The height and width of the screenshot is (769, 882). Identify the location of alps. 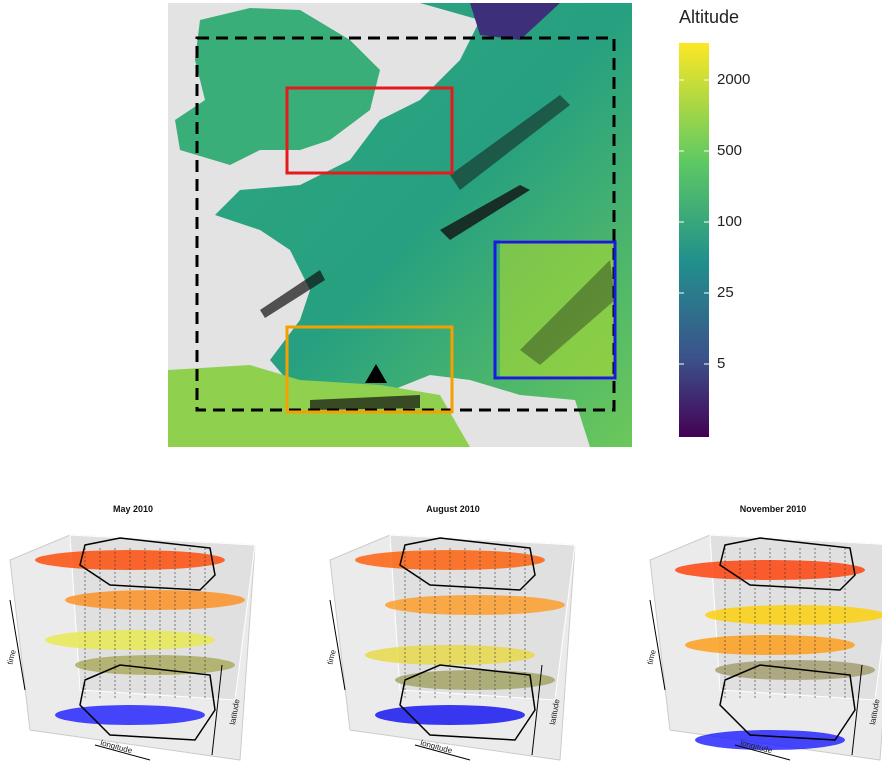
(557, 310).